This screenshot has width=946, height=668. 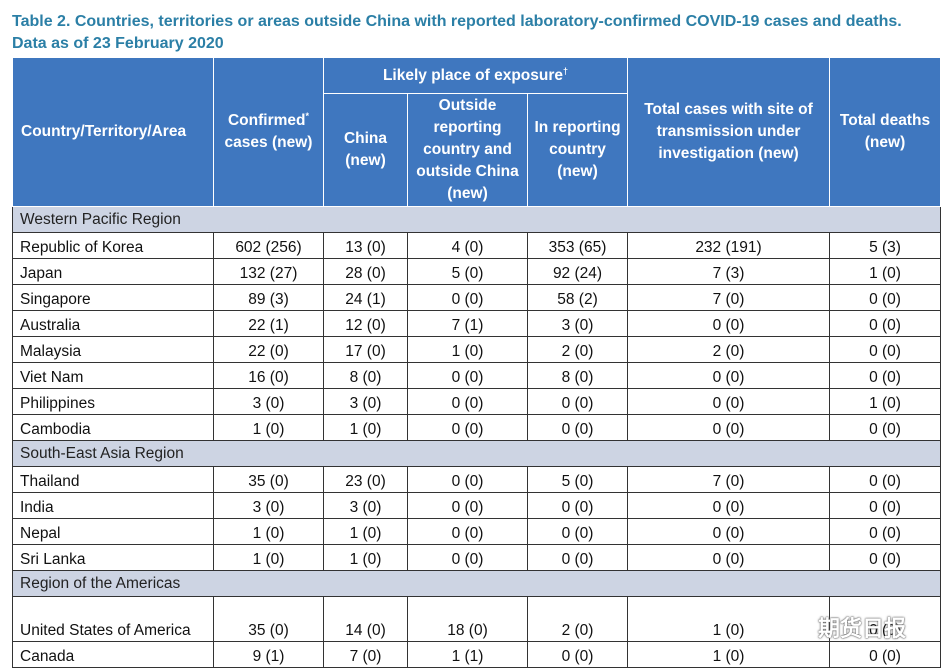 What do you see at coordinates (365, 401) in the screenshot?
I see `china-cell: 3 (0)` at bounding box center [365, 401].